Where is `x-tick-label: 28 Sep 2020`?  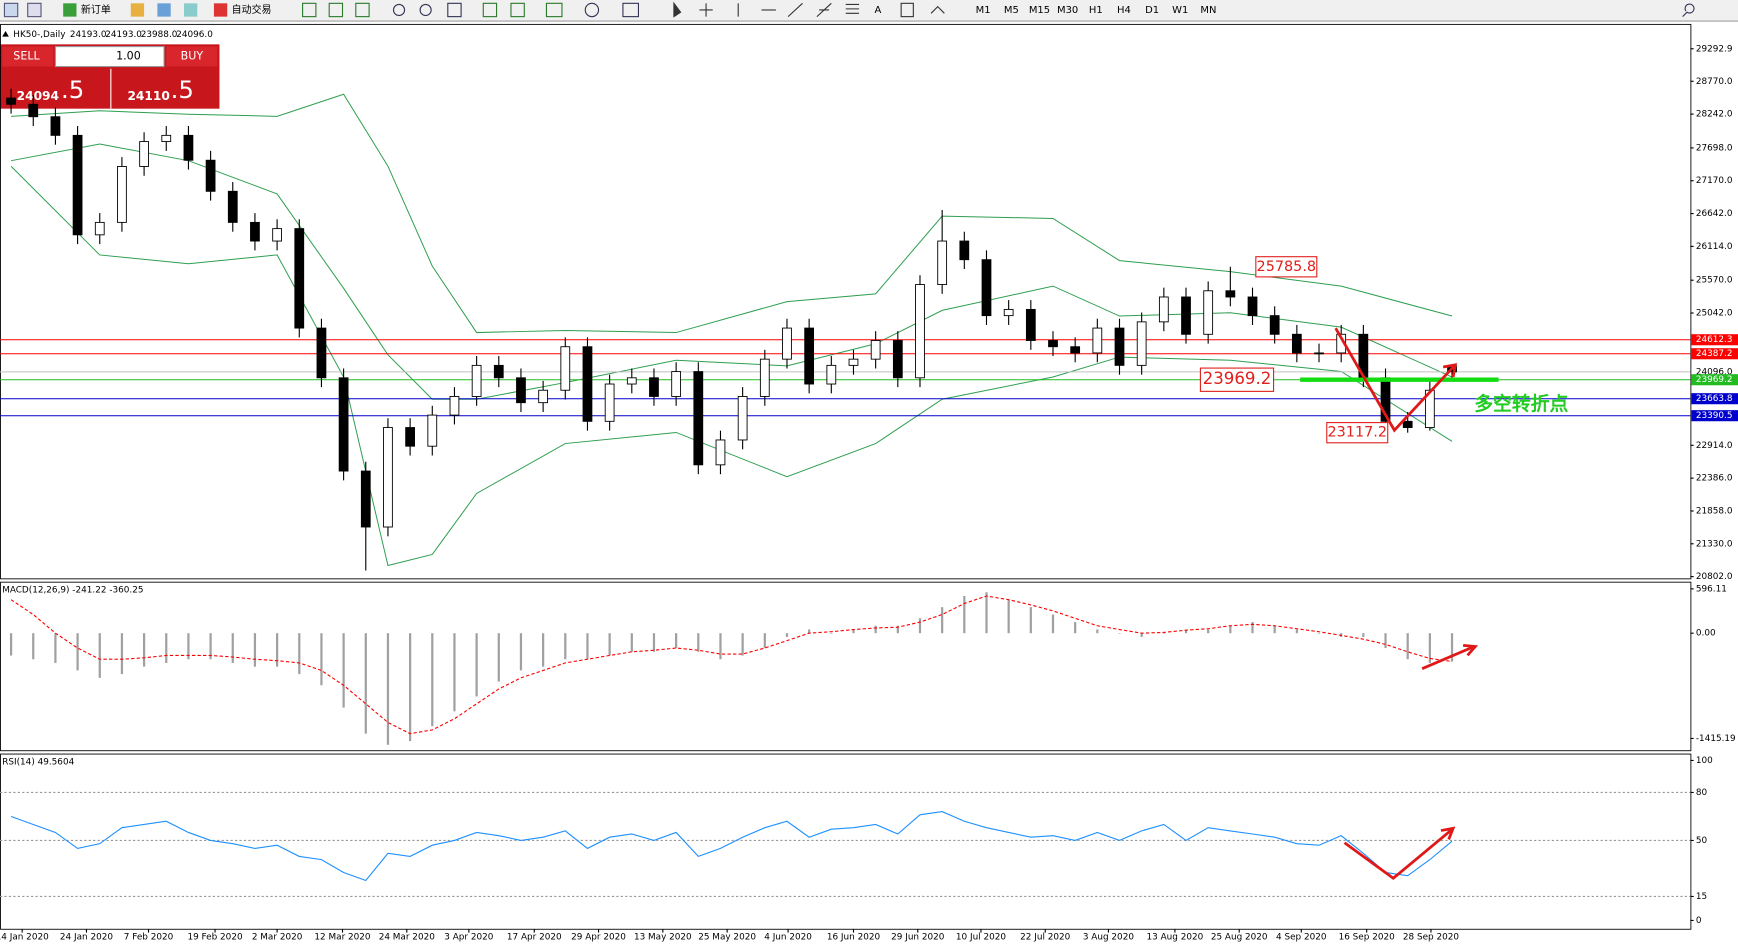
x-tick-label: 28 Sep 2020 is located at coordinates (1431, 938).